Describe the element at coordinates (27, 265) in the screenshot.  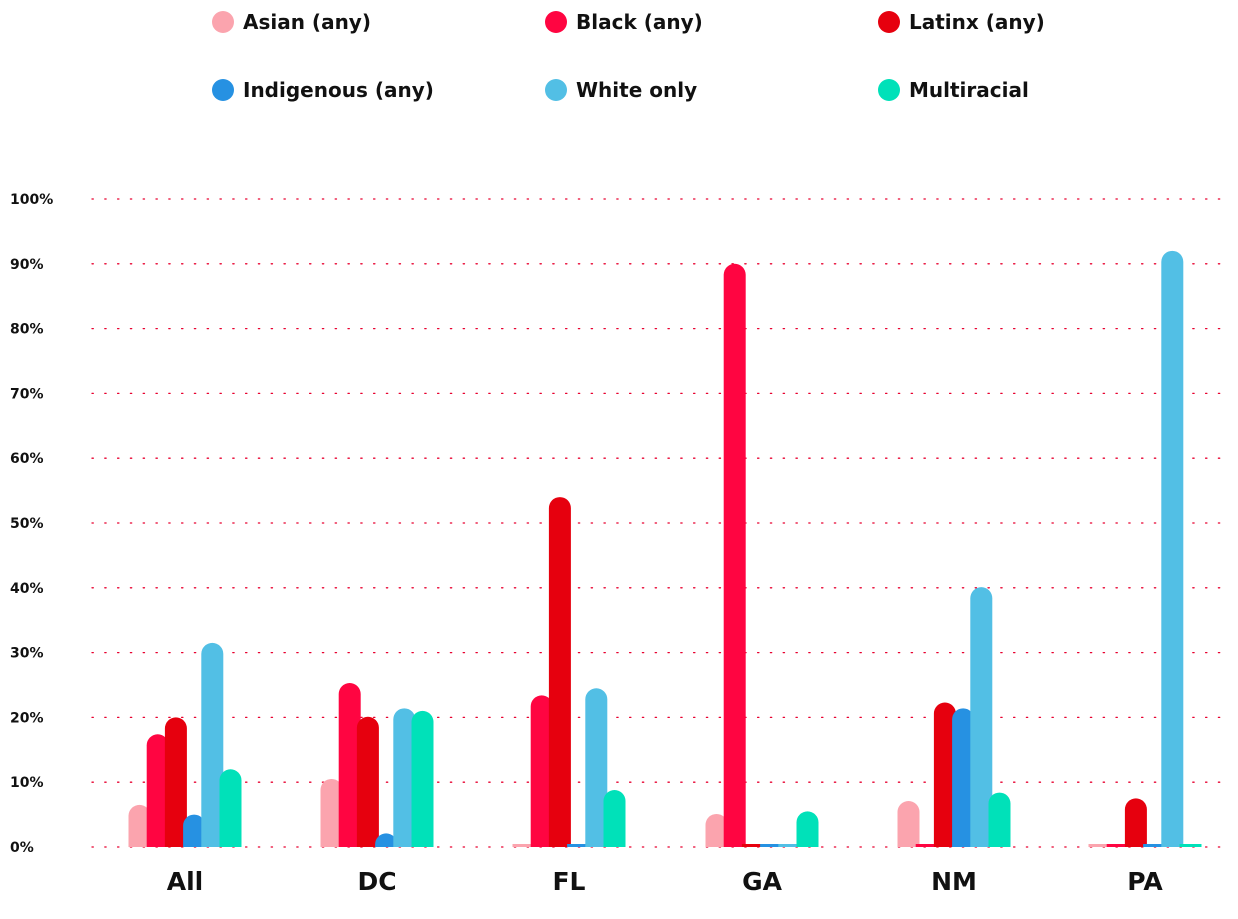
I see `y-tick-label: 90%` at that location.